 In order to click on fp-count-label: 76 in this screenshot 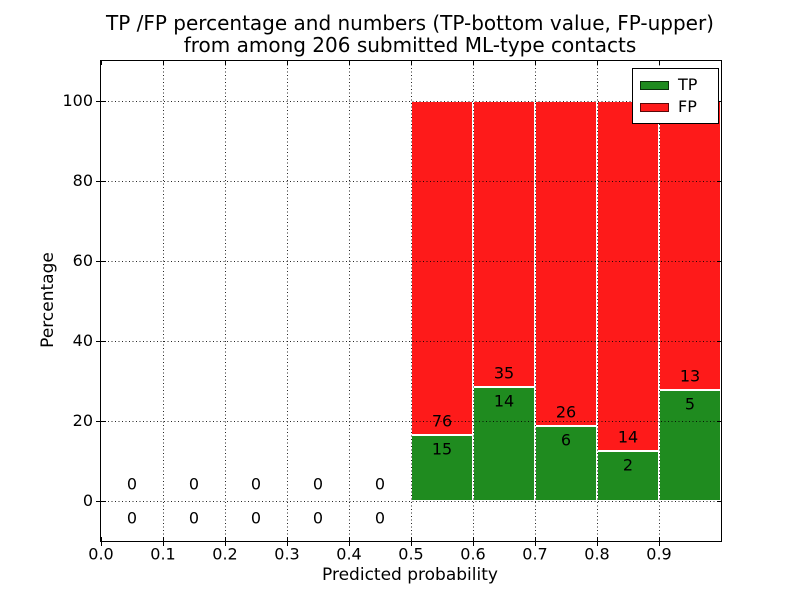, I will do `click(442, 421)`.